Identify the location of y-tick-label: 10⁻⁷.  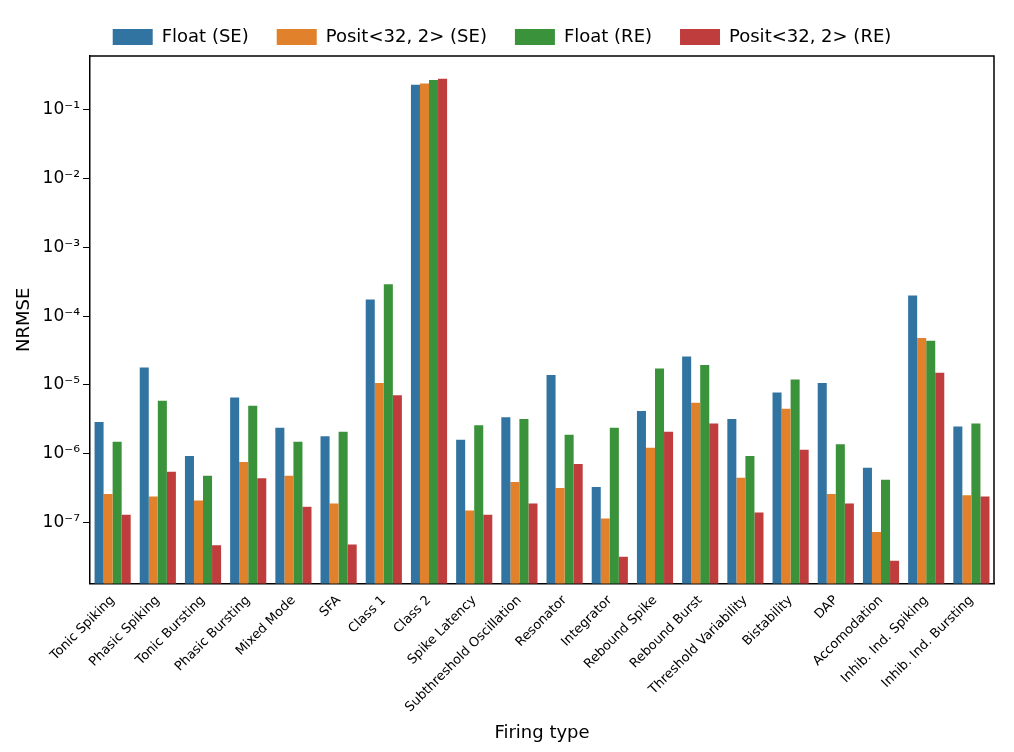
(61, 521).